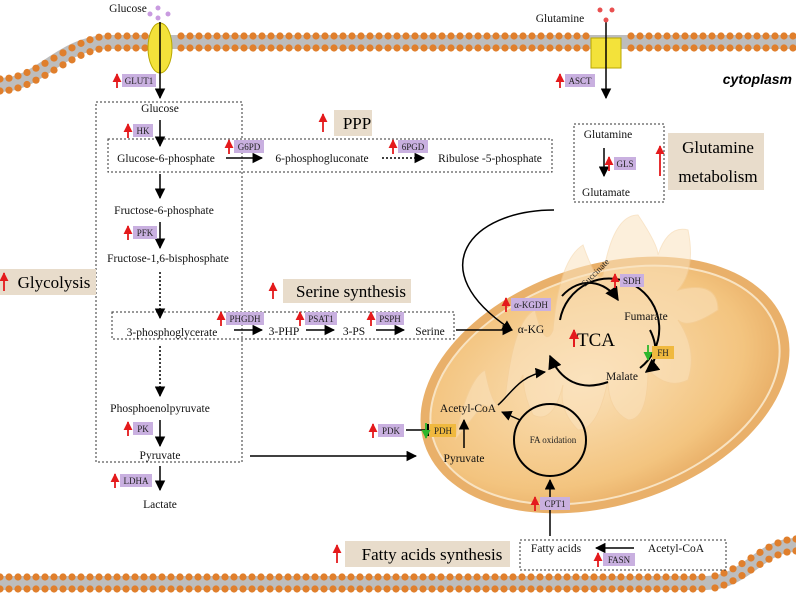 The image size is (796, 613). What do you see at coordinates (160, 109) in the screenshot?
I see `glucose: Glucose` at bounding box center [160, 109].